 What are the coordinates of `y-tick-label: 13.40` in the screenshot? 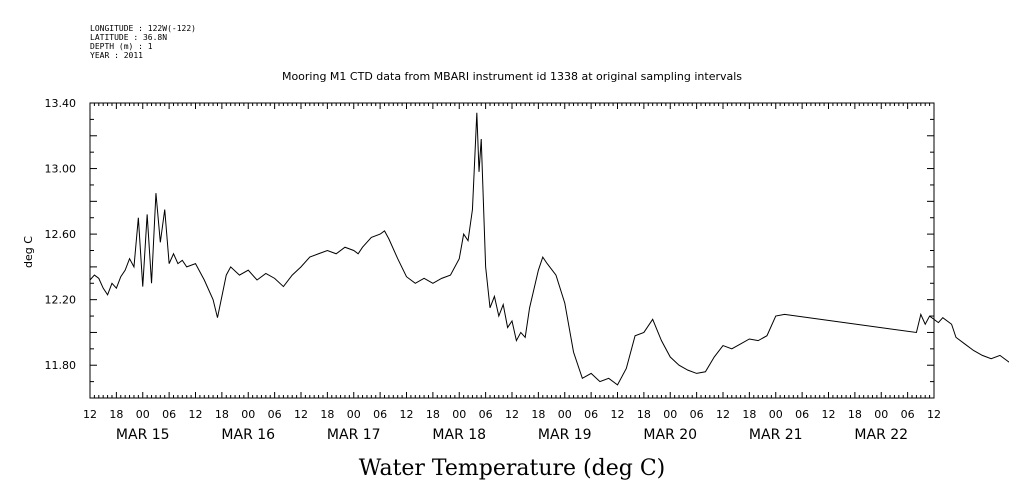 It's located at (61, 103).